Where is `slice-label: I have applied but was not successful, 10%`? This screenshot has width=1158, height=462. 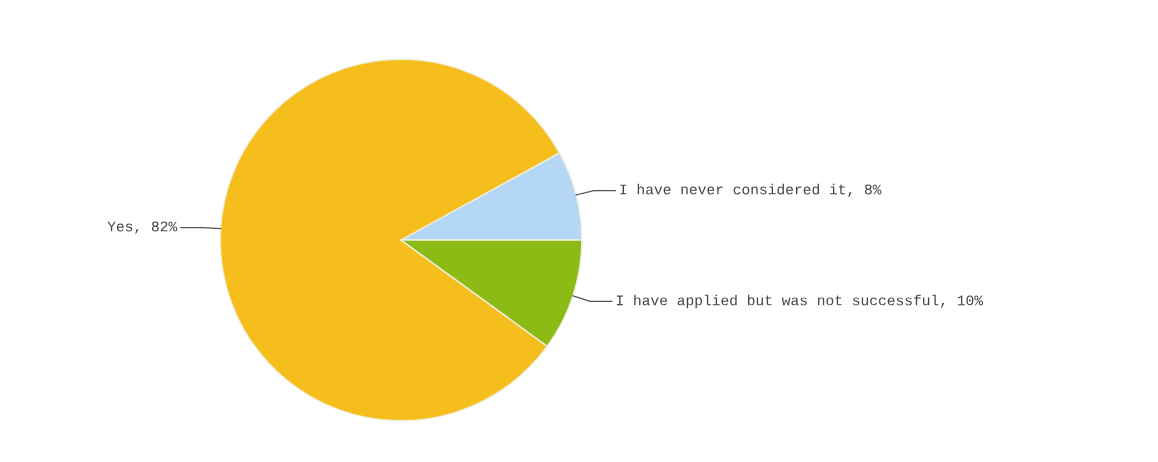
slice-label: I have applied but was not successful, 10% is located at coordinates (800, 301).